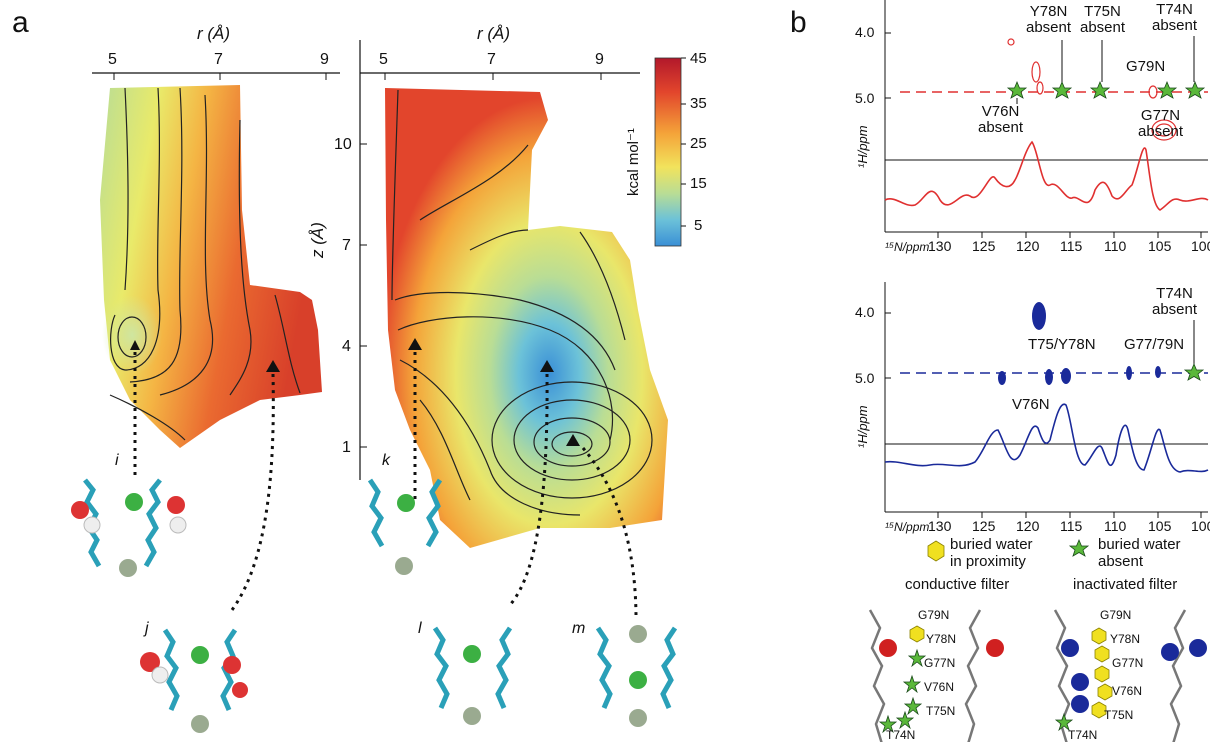 The image size is (1210, 742). What do you see at coordinates (1071, 246) in the screenshot?
I see `nmr-top-xtick-115: 115` at bounding box center [1071, 246].